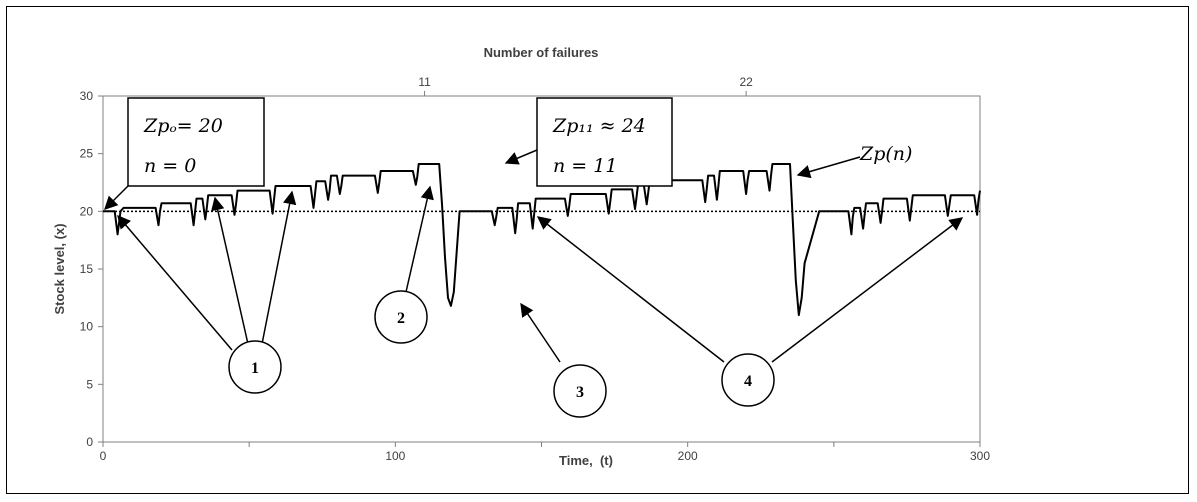 The image size is (1197, 502). Describe the element at coordinates (688, 456) in the screenshot. I see `x-tick-label-2: 200` at that location.